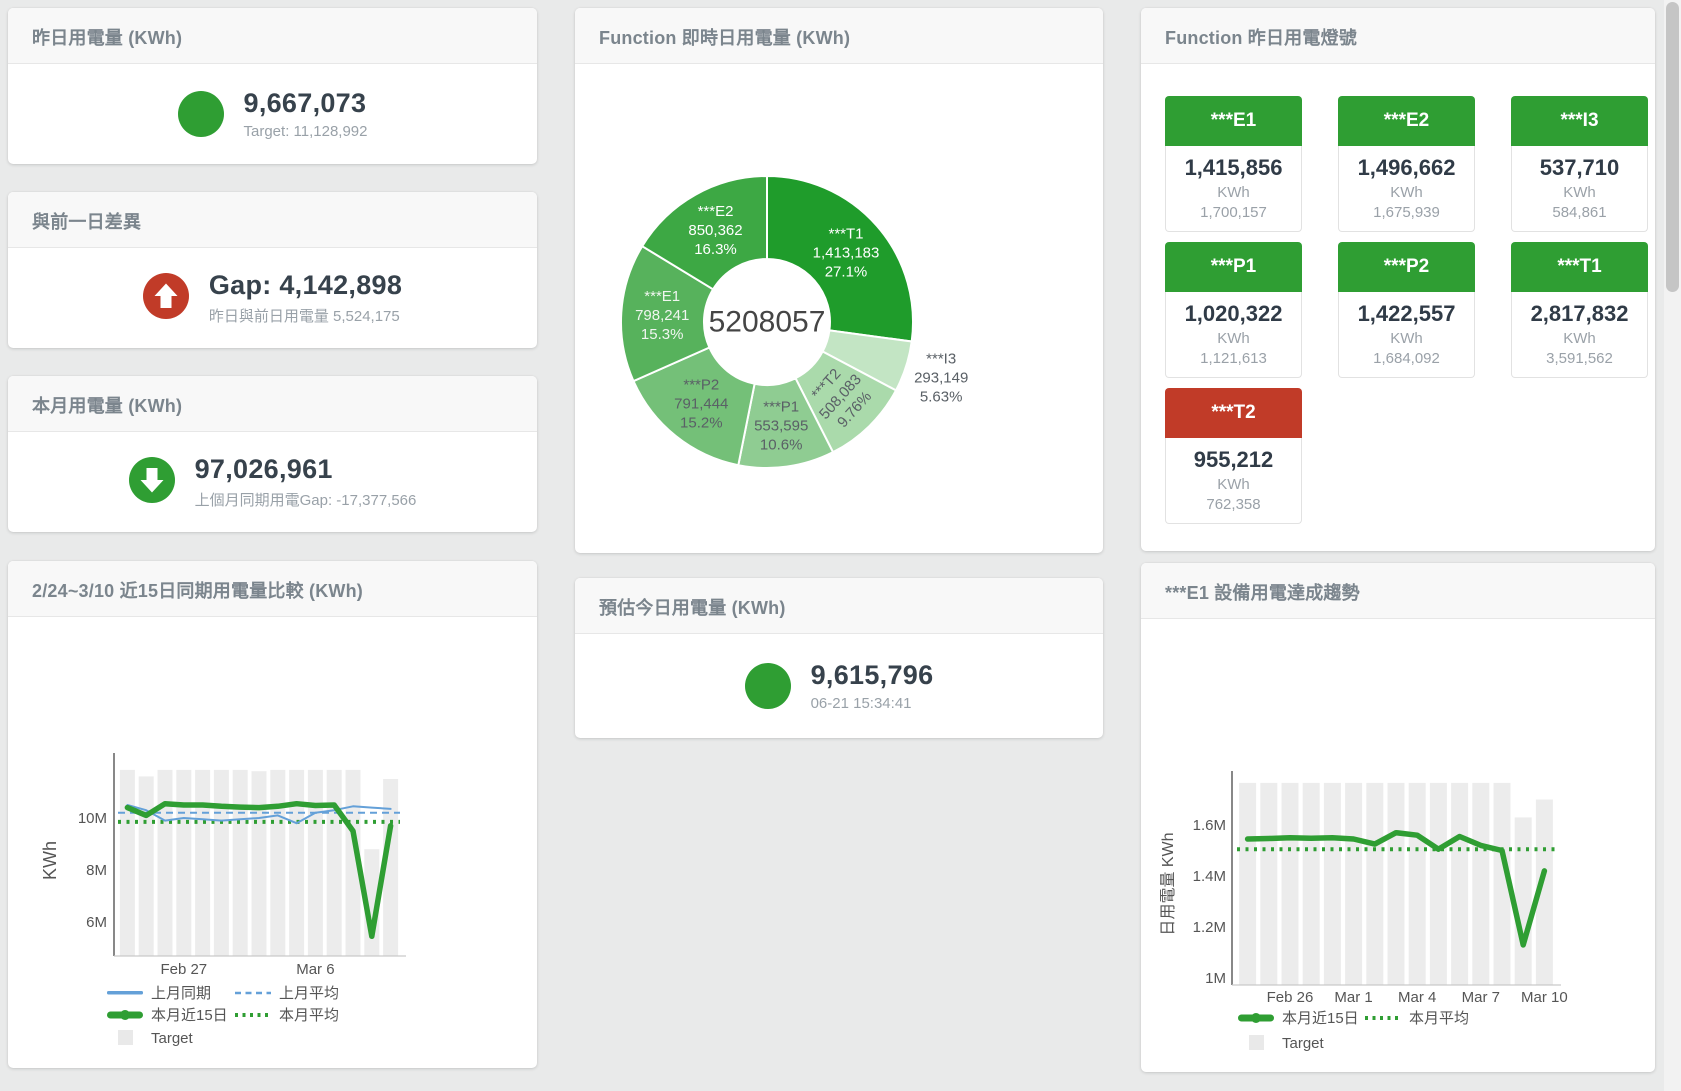 This screenshot has width=1681, height=1091. I want to click on light-tile-body: 955,212 KWh 762,358, so click(1233, 481).